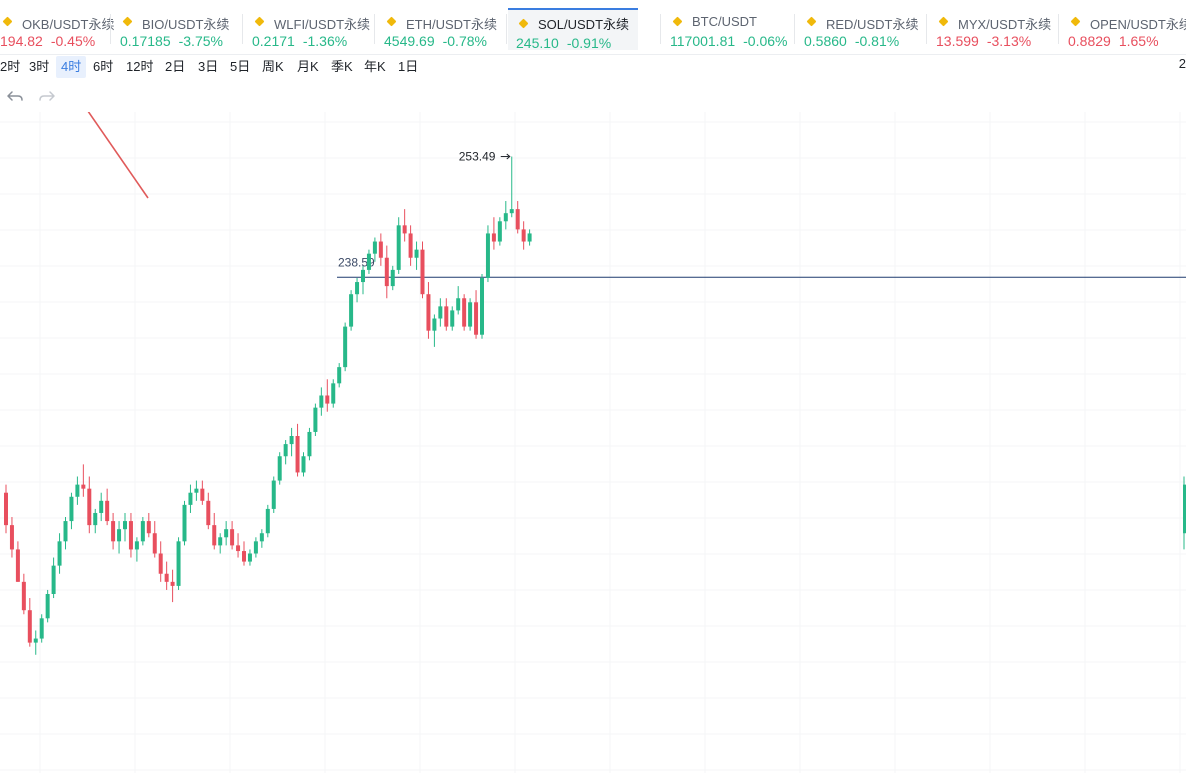 The image size is (1186, 773). What do you see at coordinates (71, 67) in the screenshot?
I see `interval-tab: 4时` at bounding box center [71, 67].